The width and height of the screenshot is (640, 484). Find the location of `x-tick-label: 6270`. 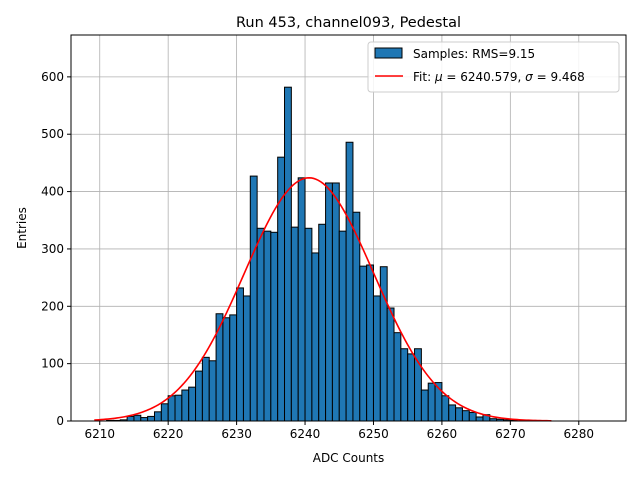

x-tick-label: 6270 is located at coordinates (510, 434).